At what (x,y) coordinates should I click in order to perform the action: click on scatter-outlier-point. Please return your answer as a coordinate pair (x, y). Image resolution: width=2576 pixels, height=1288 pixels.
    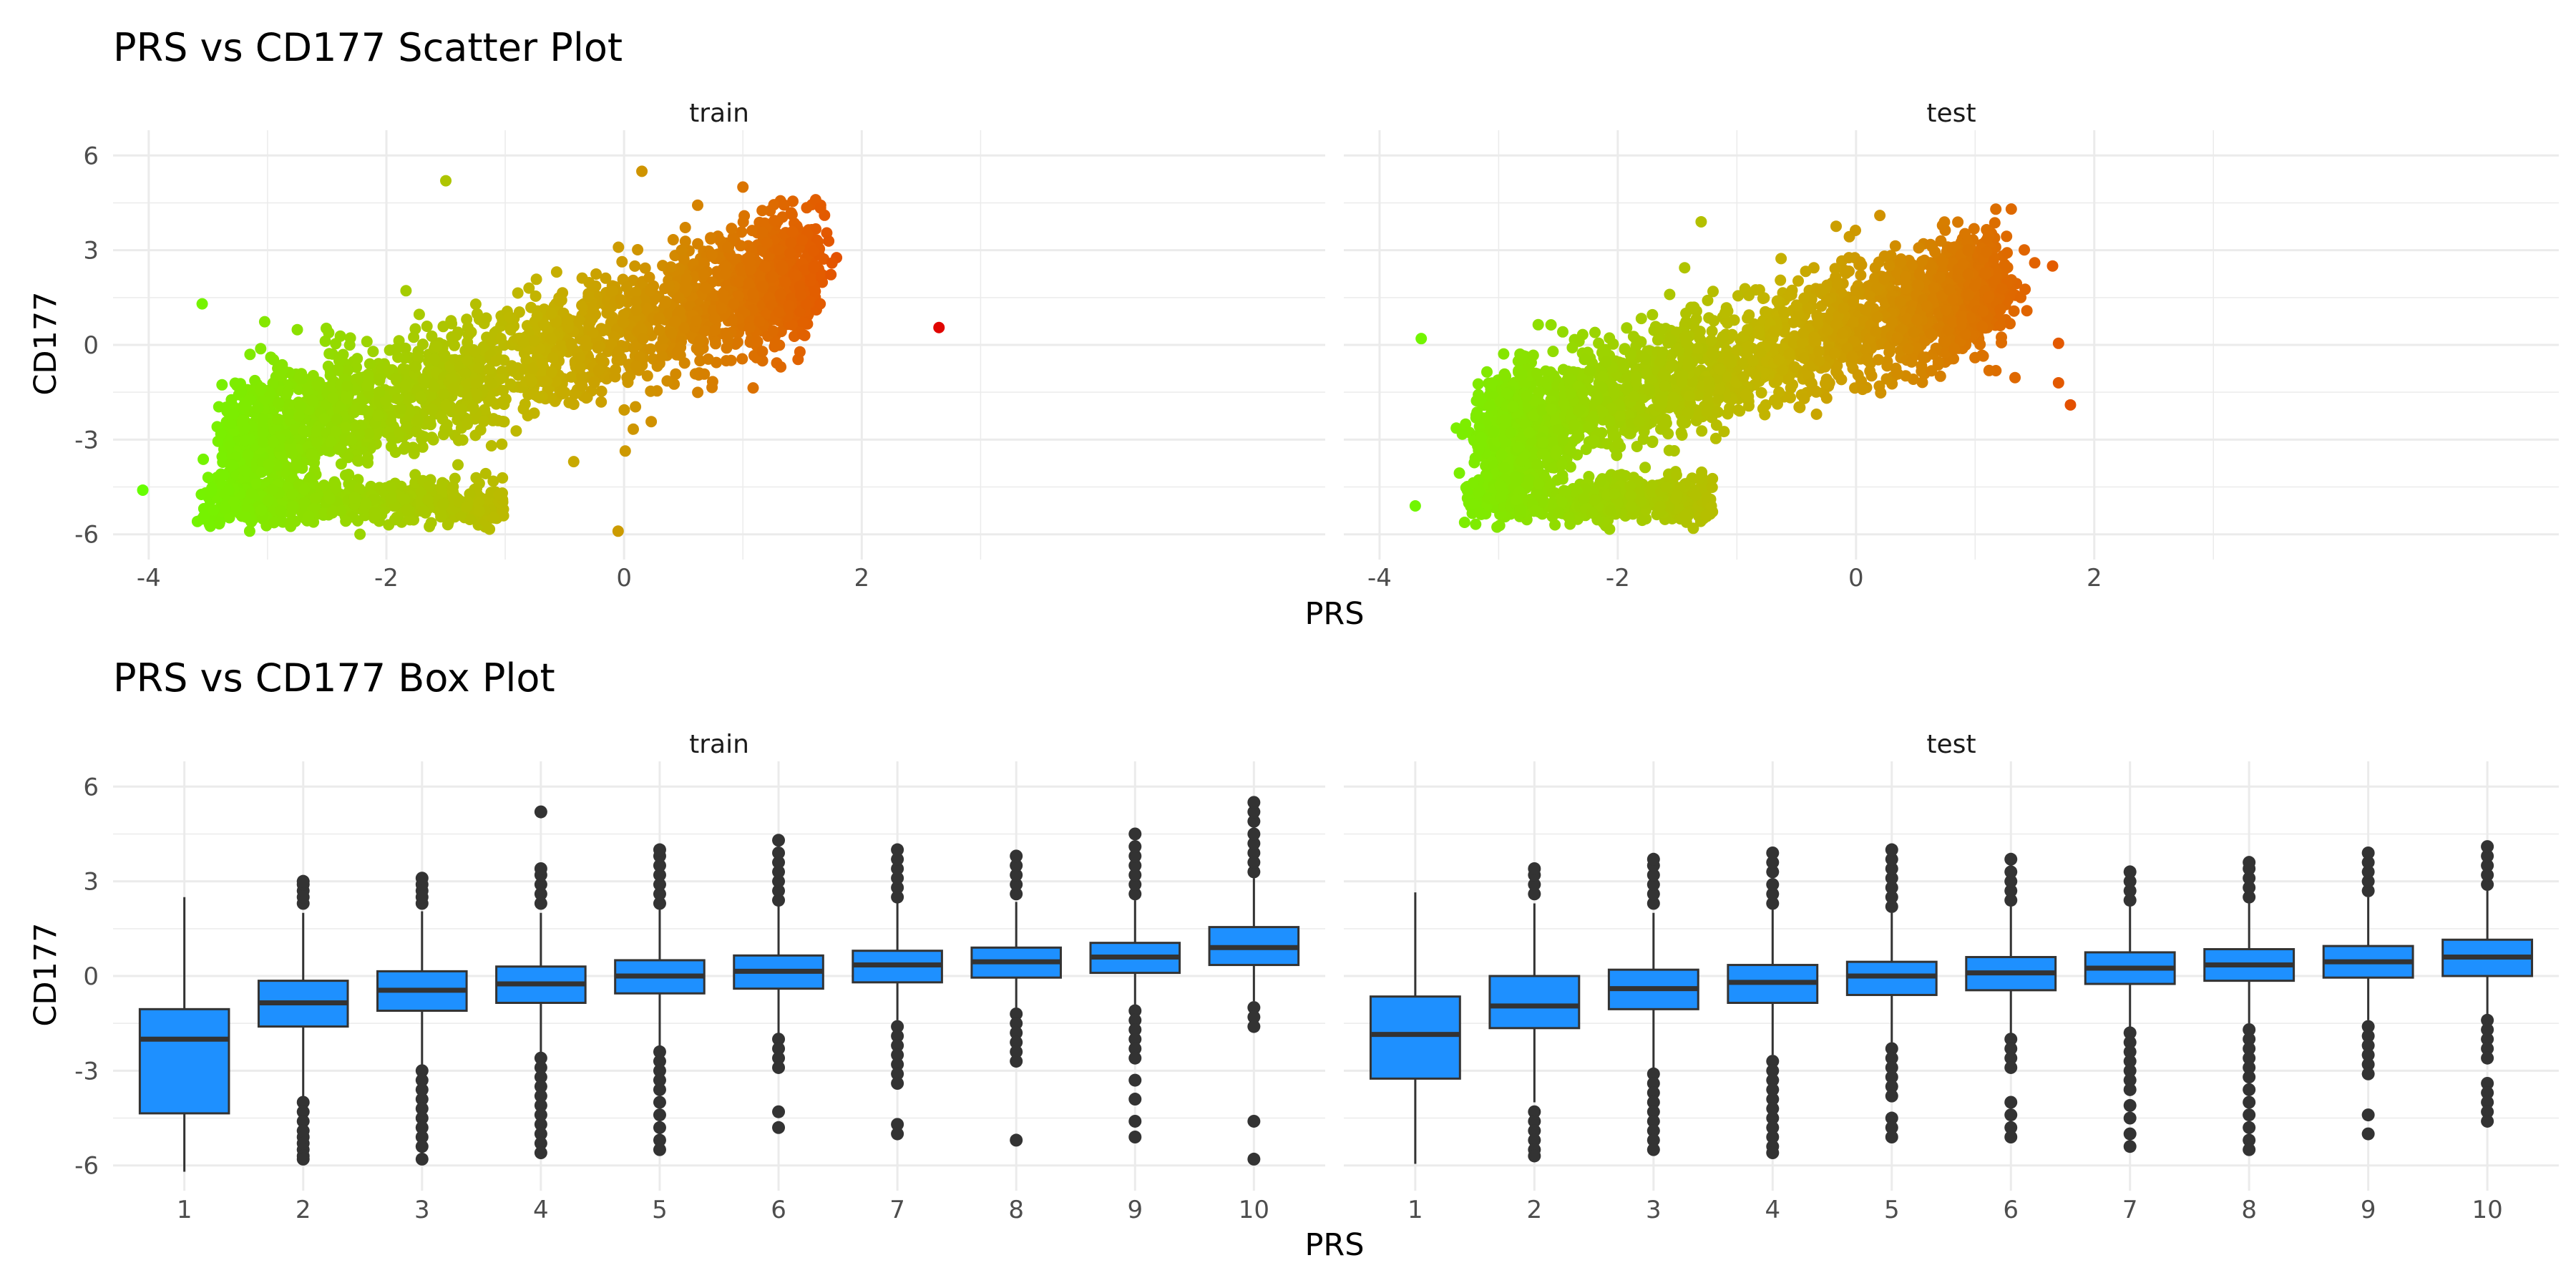
    Looking at the image, I should click on (618, 531).